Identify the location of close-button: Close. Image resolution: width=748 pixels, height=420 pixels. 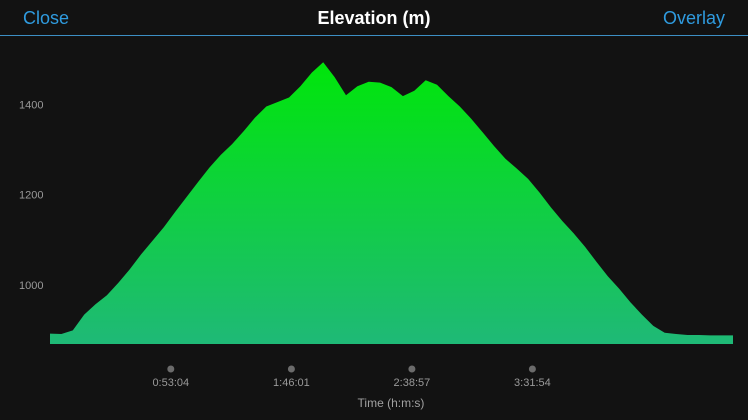
(46, 18).